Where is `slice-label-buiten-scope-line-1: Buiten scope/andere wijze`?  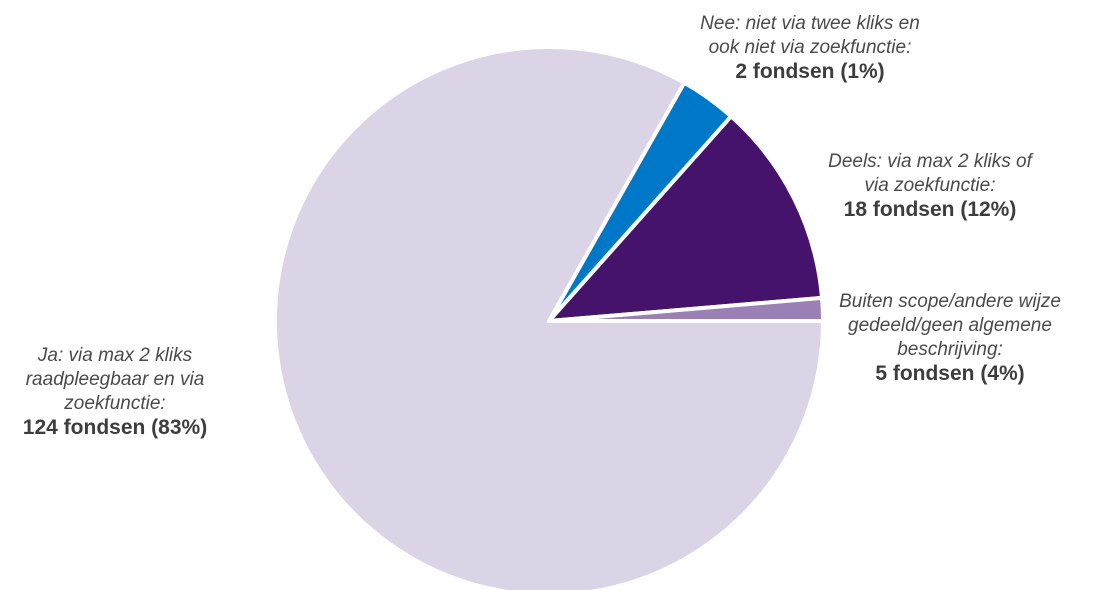 slice-label-buiten-scope-line-1: Buiten scope/andere wijze is located at coordinates (950, 301).